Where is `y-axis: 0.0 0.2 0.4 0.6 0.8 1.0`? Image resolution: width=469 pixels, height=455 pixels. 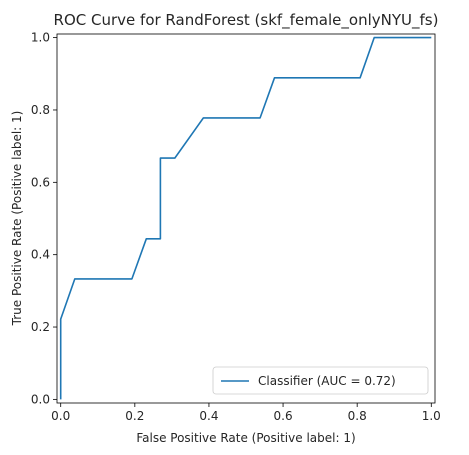 y-axis: 0.0 0.2 0.4 0.6 0.8 1.0 is located at coordinates (44, 218).